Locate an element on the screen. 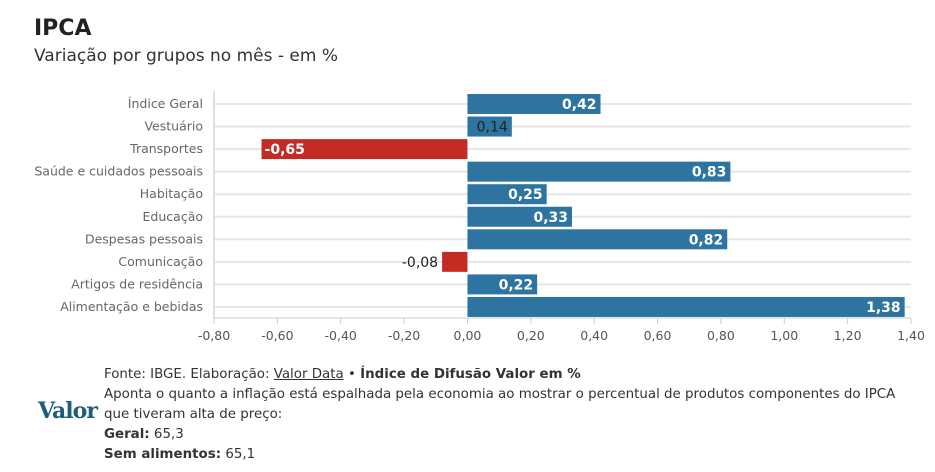  geral-label: Geral: is located at coordinates (127, 434).